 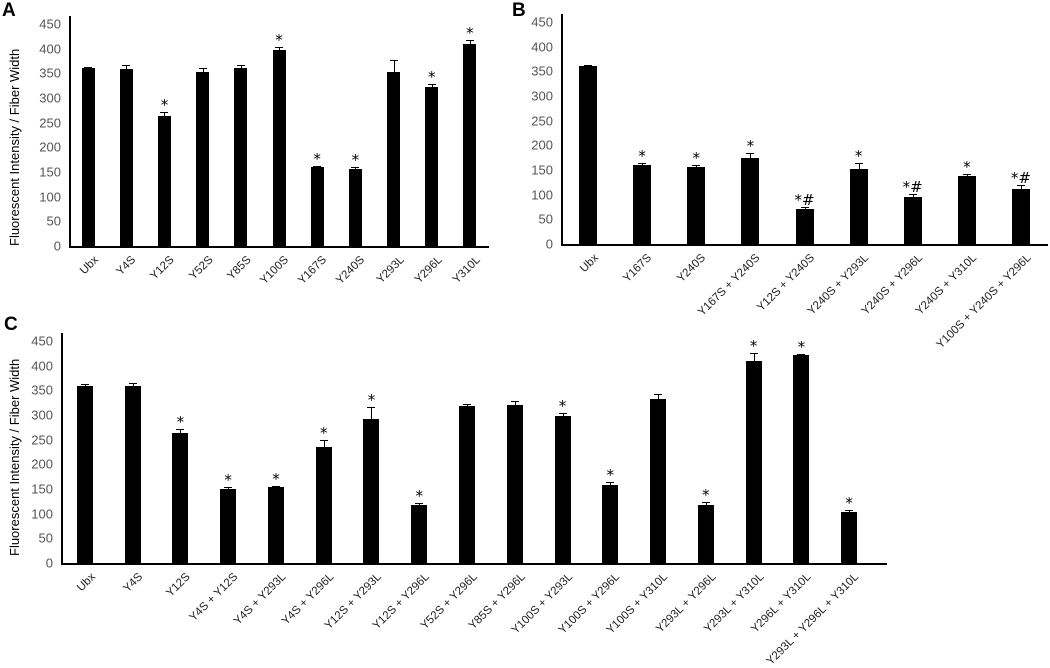 I want to click on x-tick-label: Y293L + Y296L + Y310L, so click(x=813, y=619).